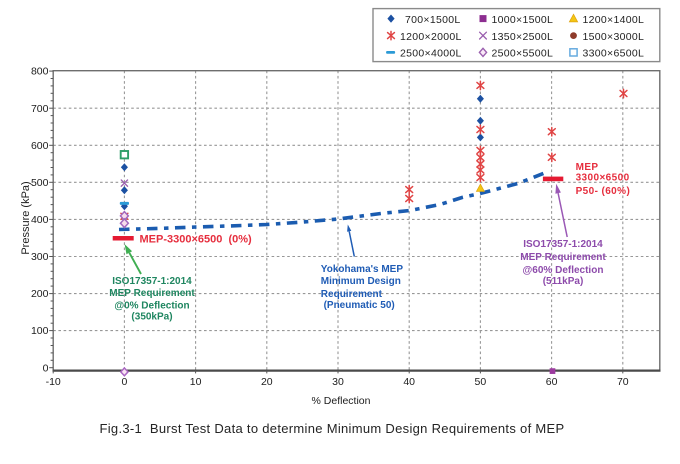 This screenshot has height=464, width=680. What do you see at coordinates (40, 72) in the screenshot?
I see `svg-text: 800` at bounding box center [40, 72].